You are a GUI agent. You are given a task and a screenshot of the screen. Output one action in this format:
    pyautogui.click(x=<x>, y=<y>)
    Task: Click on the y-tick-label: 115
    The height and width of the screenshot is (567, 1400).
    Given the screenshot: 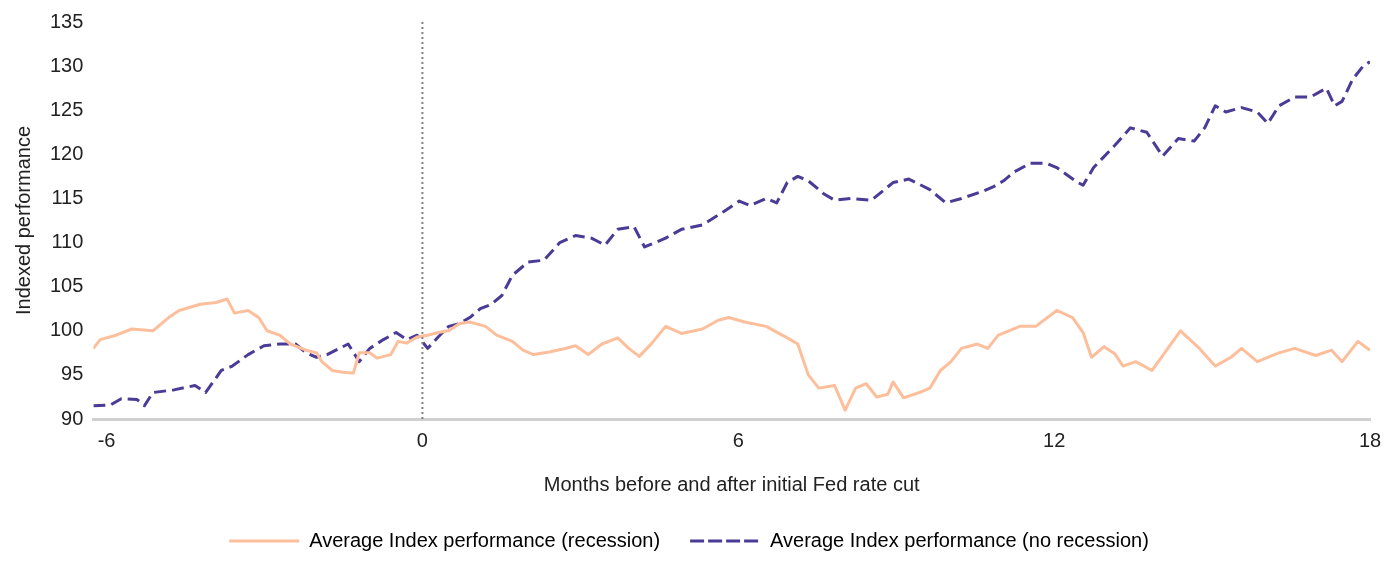 What is the action you would take?
    pyautogui.click(x=67, y=196)
    